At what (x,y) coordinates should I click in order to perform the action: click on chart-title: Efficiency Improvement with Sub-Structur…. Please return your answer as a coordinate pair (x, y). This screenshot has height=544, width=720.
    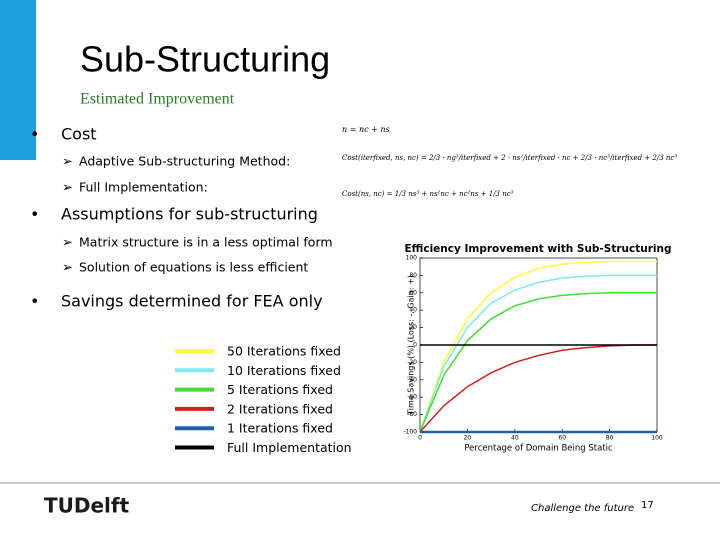
    Looking at the image, I should click on (537, 249).